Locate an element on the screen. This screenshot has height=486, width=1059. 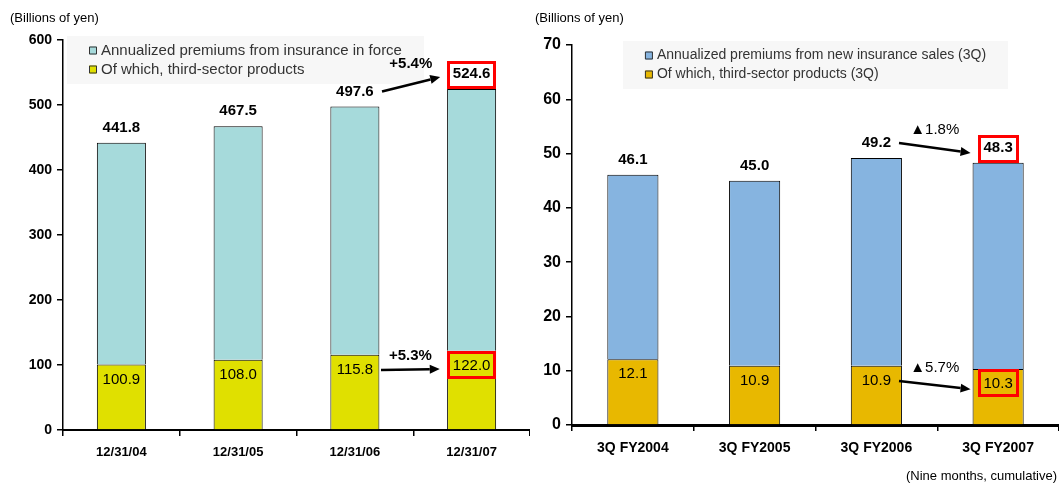
data-label: 122.0 is located at coordinates (471, 364).